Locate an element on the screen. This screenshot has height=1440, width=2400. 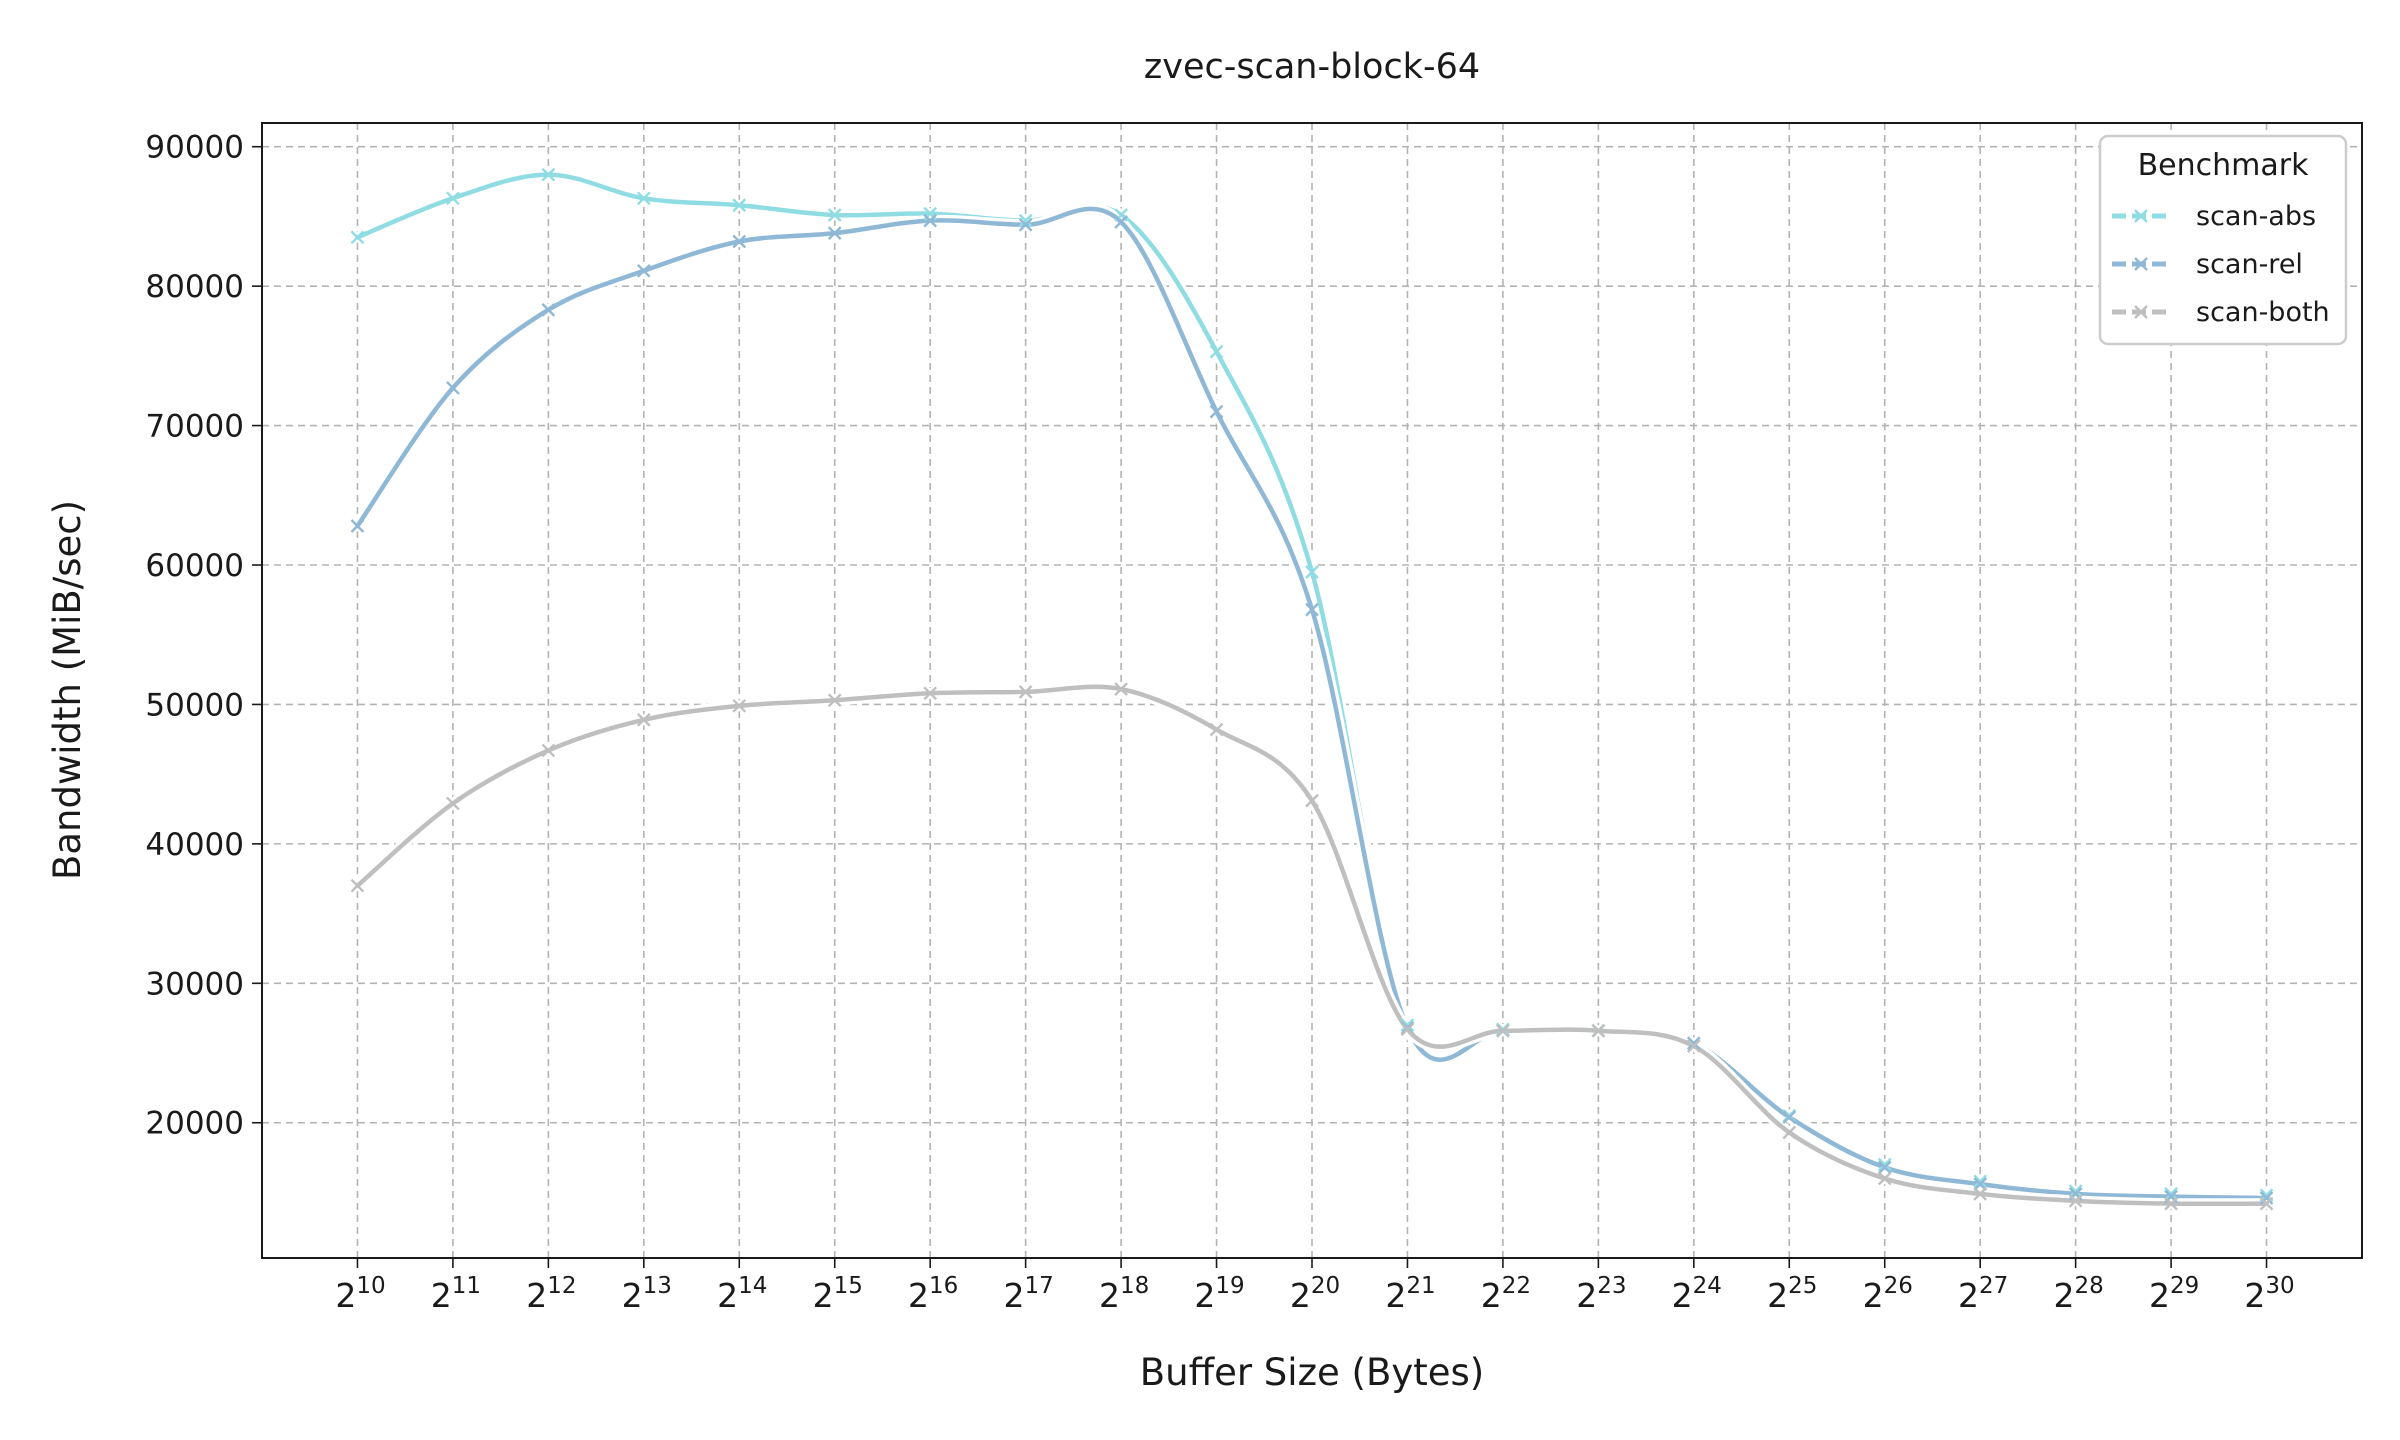
legend-entry-scan-abs: scan-abs is located at coordinates (2214, 216).